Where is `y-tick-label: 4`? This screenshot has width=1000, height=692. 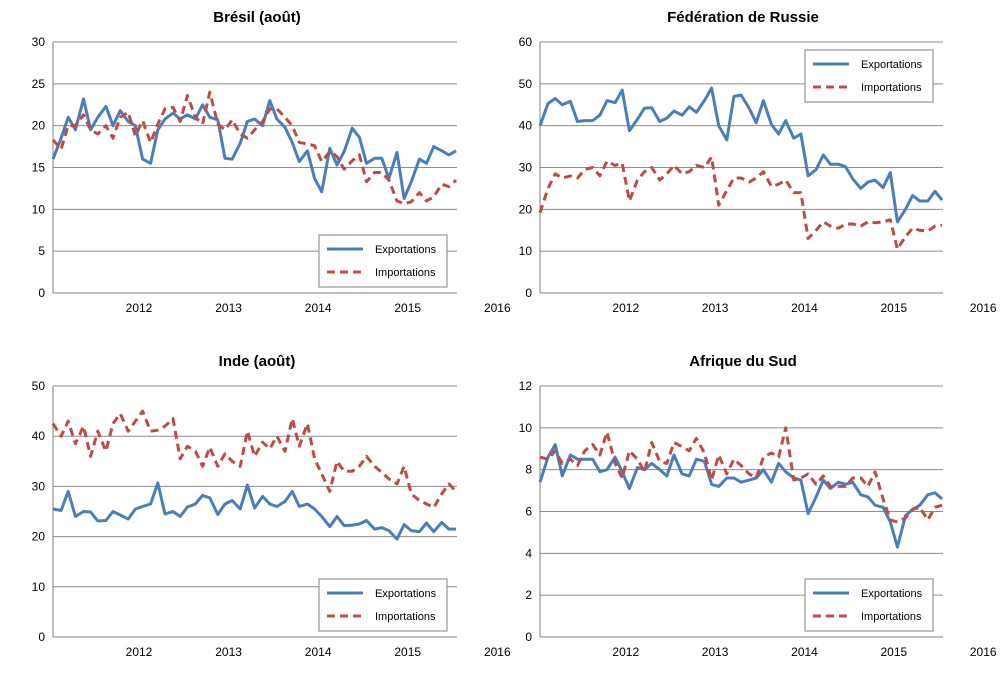 y-tick-label: 4 is located at coordinates (528, 553).